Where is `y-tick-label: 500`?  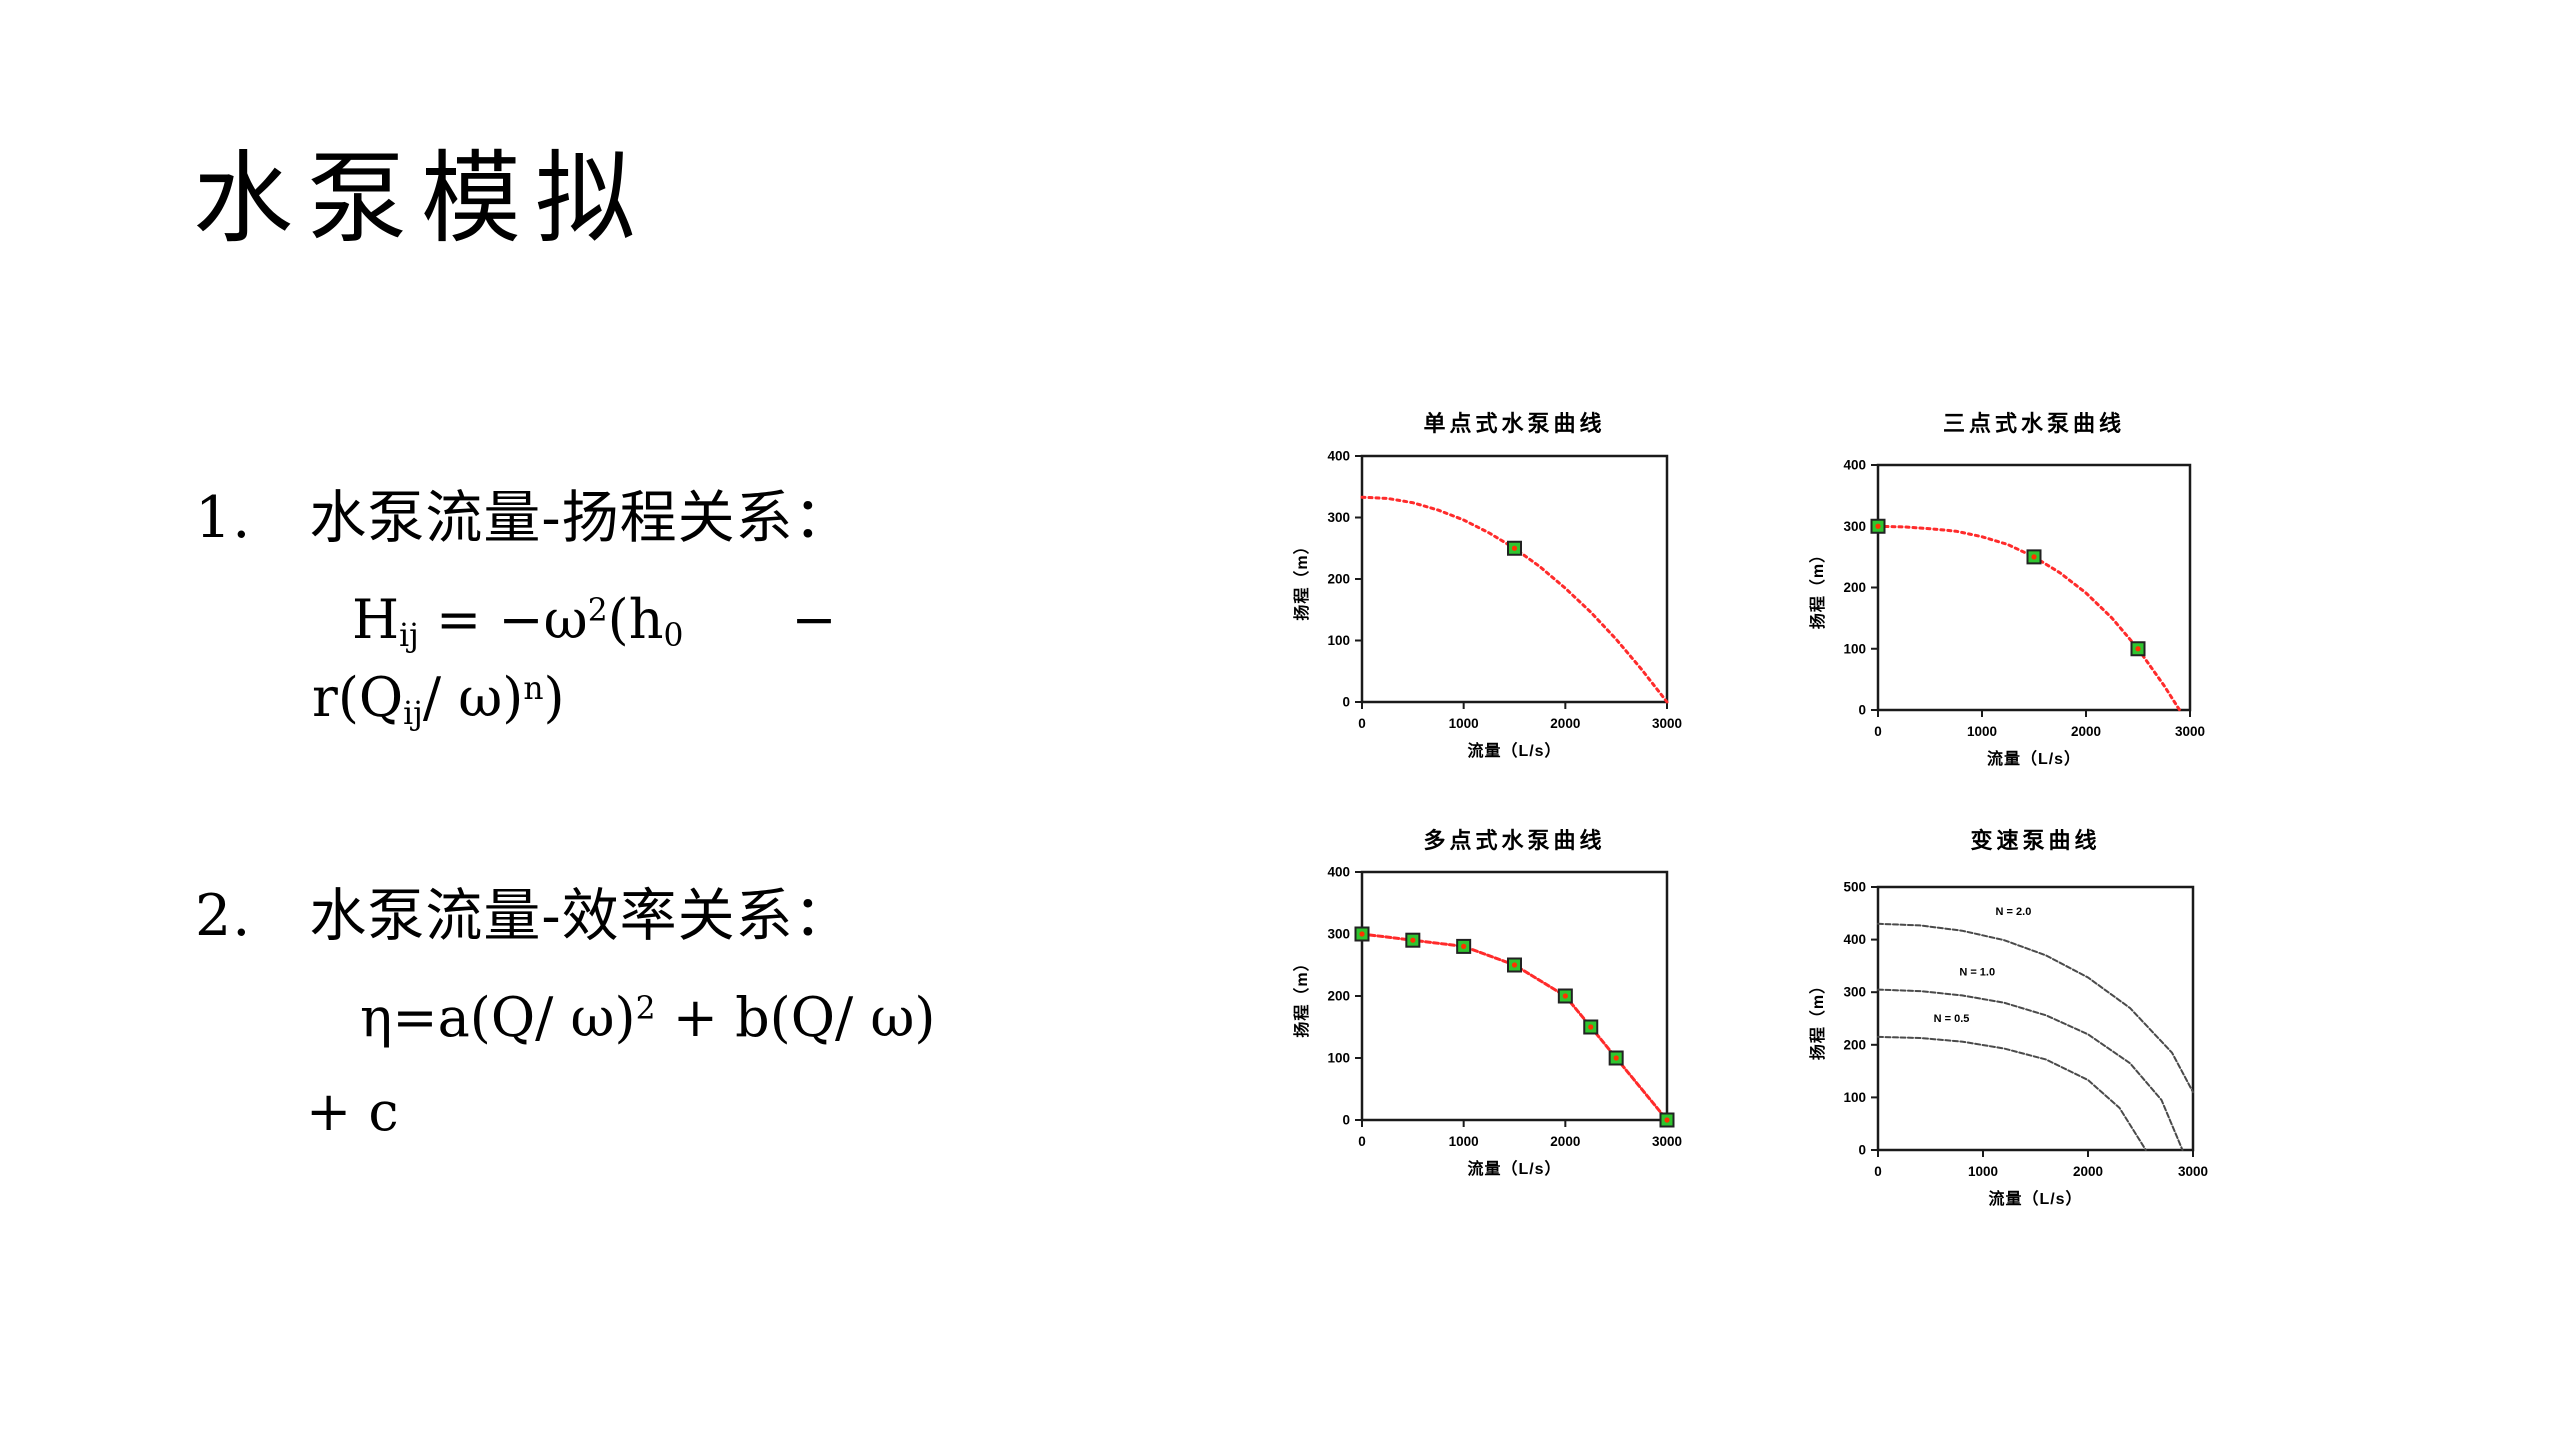
y-tick-label: 500 is located at coordinates (1854, 887).